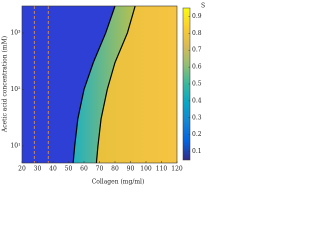 The image size is (320, 240). I want to click on colorbar-tick-label: 0.2, so click(197, 134).